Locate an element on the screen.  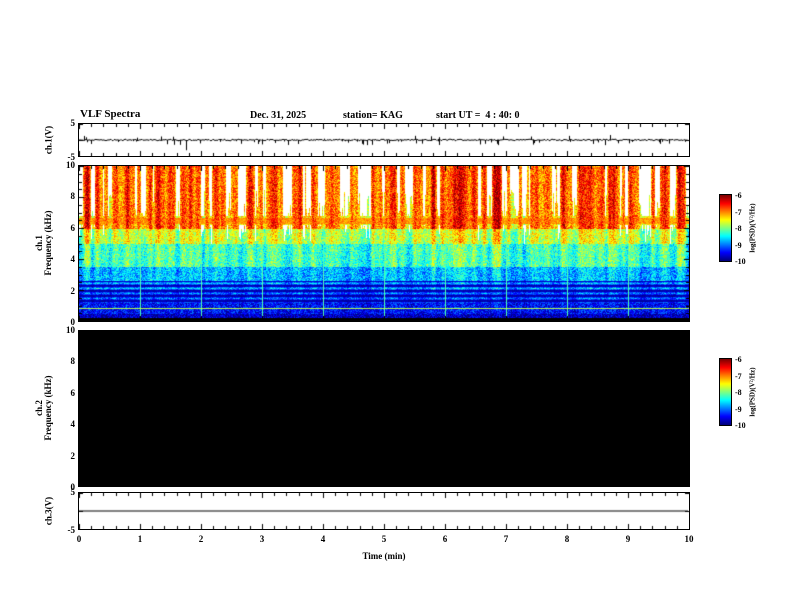
tick-label: 7 is located at coordinates (506, 539).